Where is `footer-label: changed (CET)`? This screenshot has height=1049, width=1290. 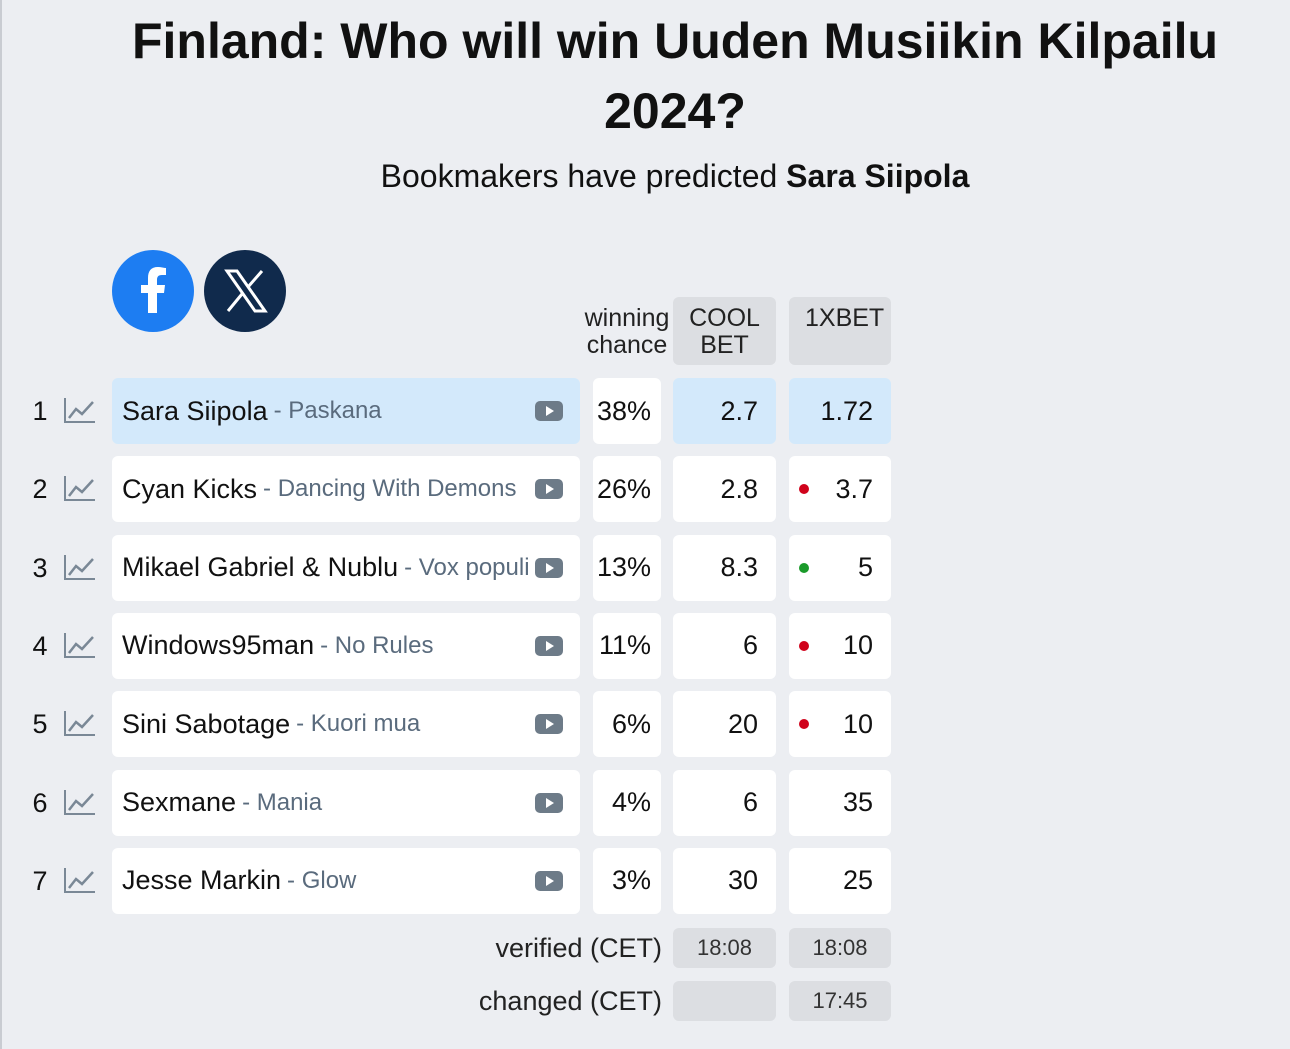 footer-label: changed (CET) is located at coordinates (570, 1001).